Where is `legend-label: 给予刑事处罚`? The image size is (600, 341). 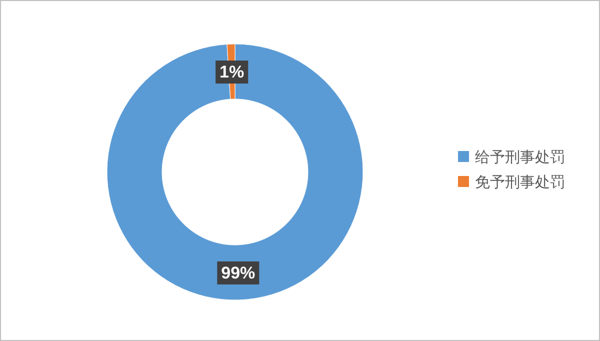 legend-label: 给予刑事处罚 is located at coordinates (520, 157).